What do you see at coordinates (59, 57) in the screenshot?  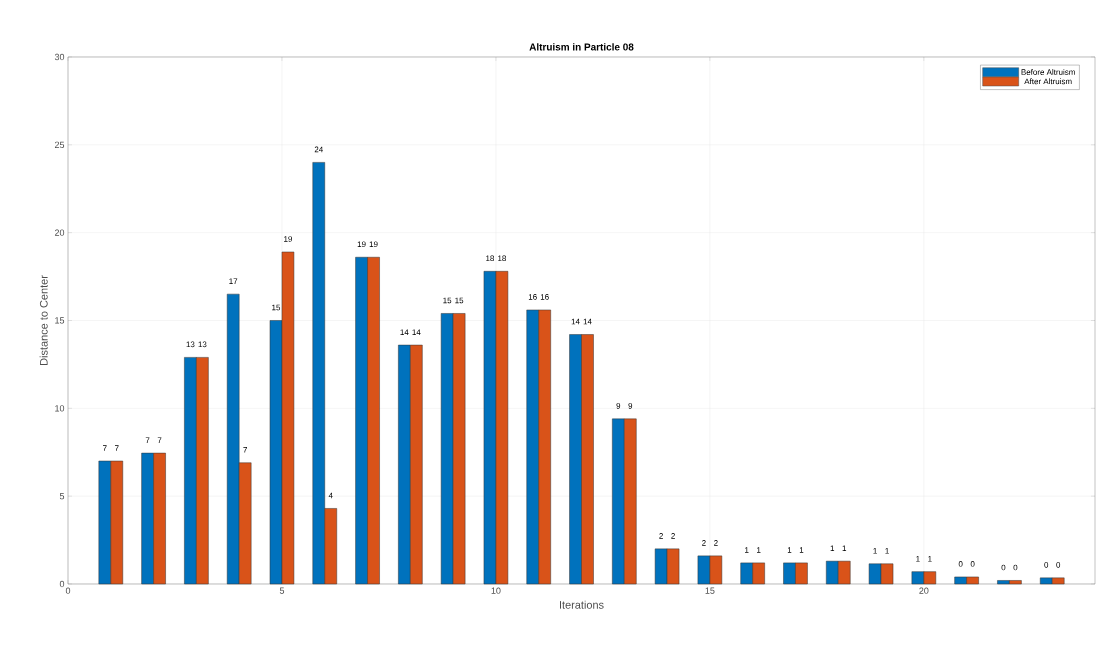 I see `y-tick-label: 30` at bounding box center [59, 57].